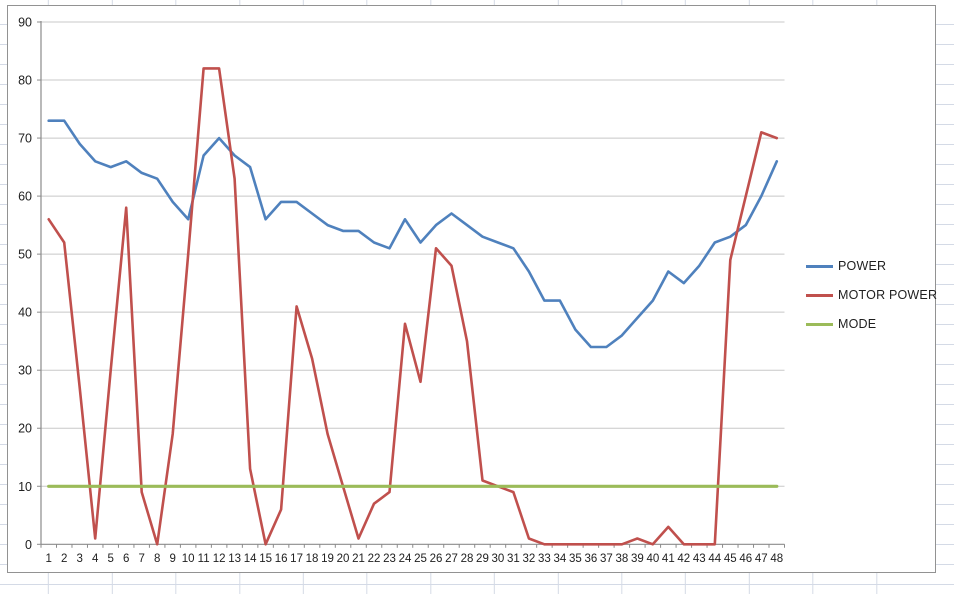 This screenshot has height=594, width=954. What do you see at coordinates (699, 559) in the screenshot?
I see `x-axis-label: 43` at bounding box center [699, 559].